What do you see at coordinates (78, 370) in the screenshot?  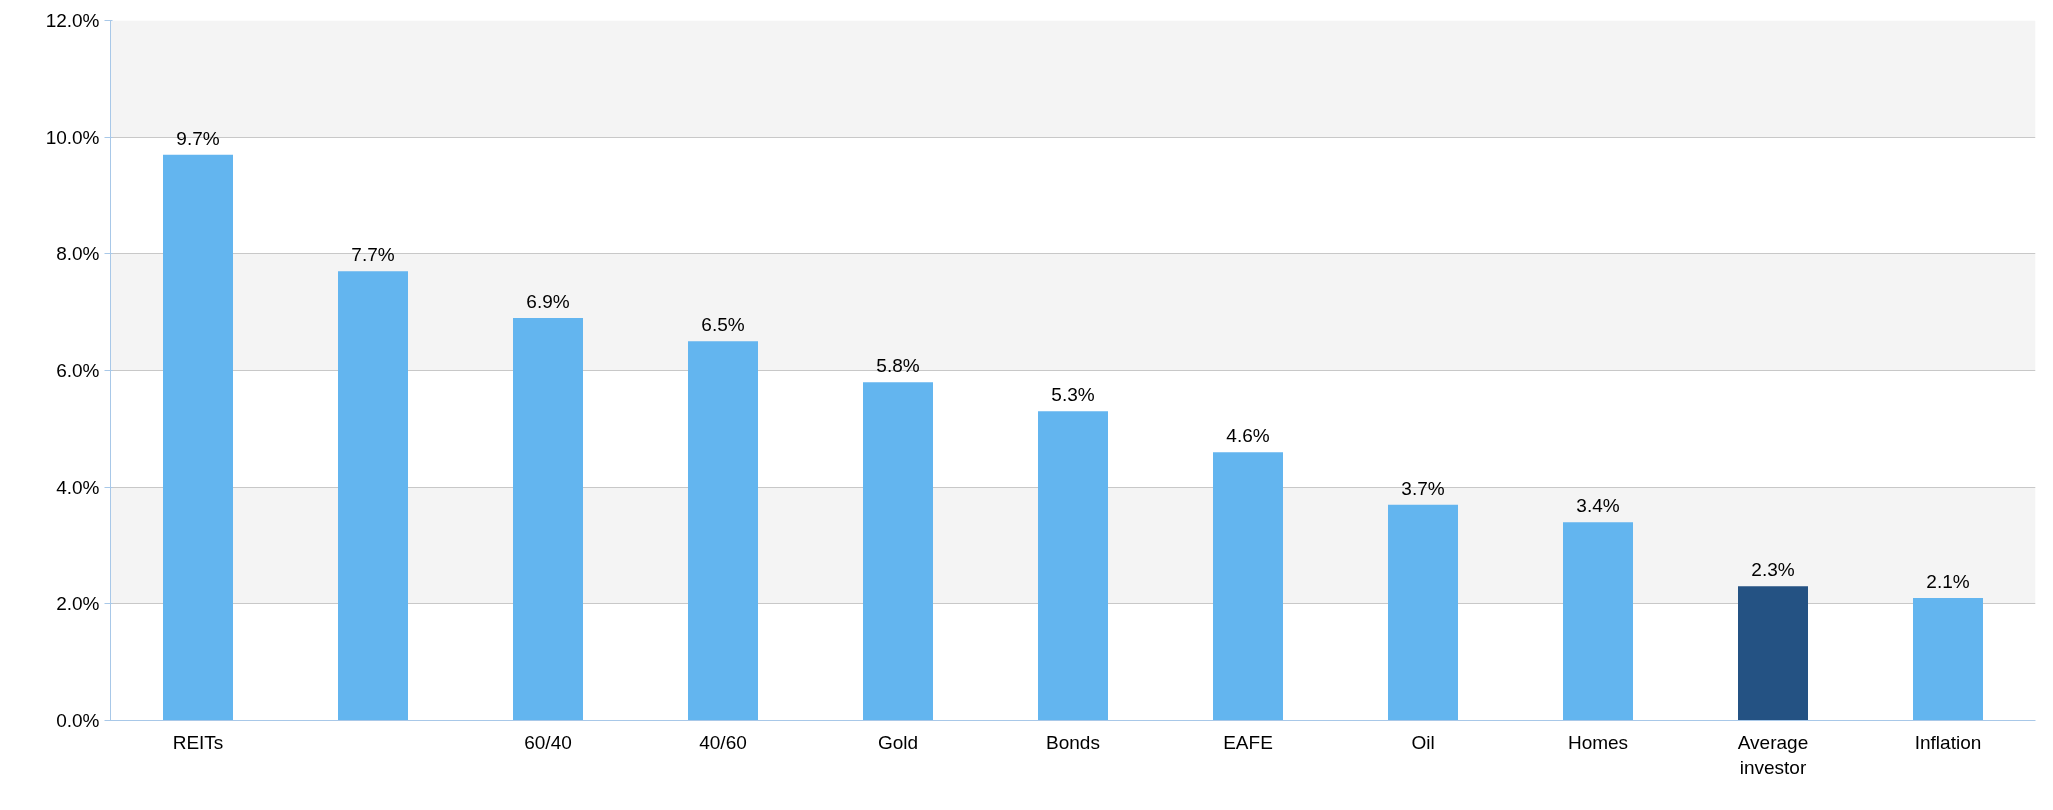 I see `y-tick-label: 6.0%` at bounding box center [78, 370].